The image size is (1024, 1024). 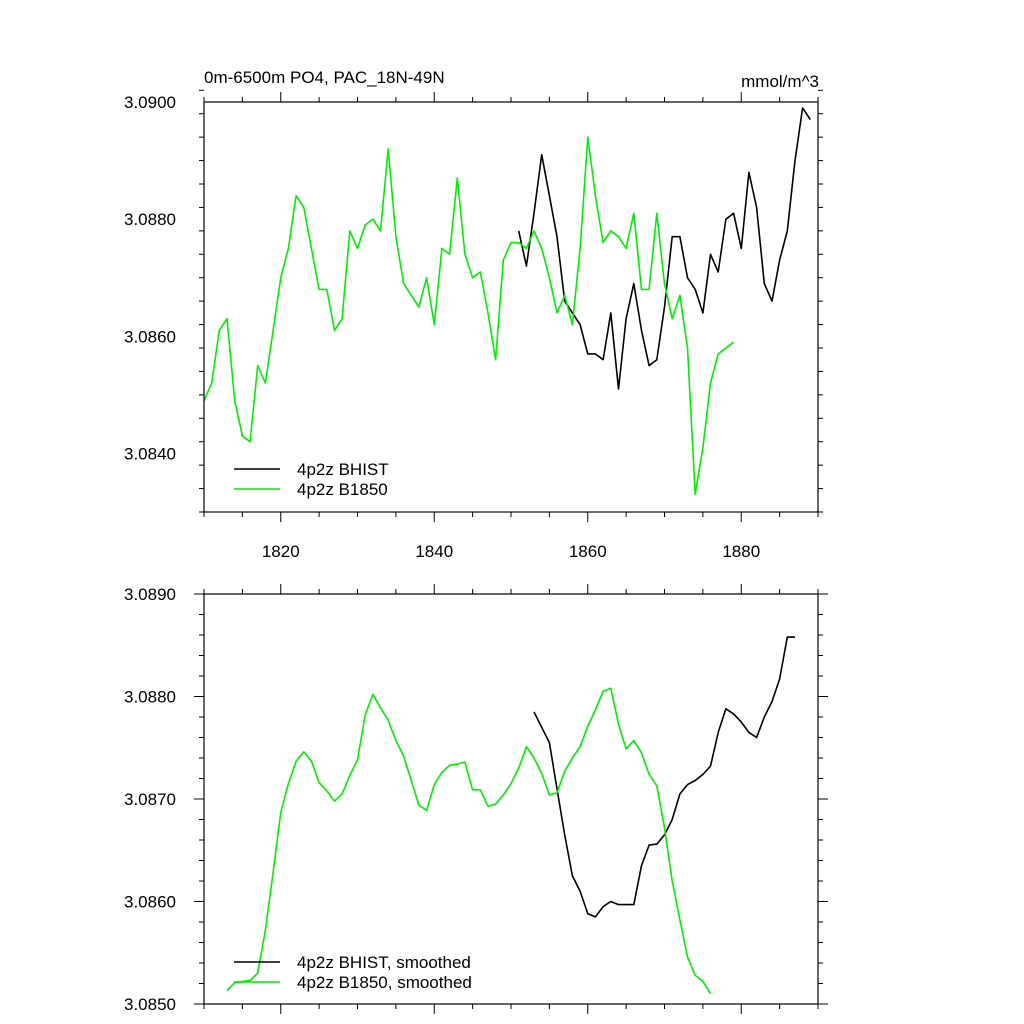 I want to click on x-tick-label: 1880, so click(x=741, y=551).